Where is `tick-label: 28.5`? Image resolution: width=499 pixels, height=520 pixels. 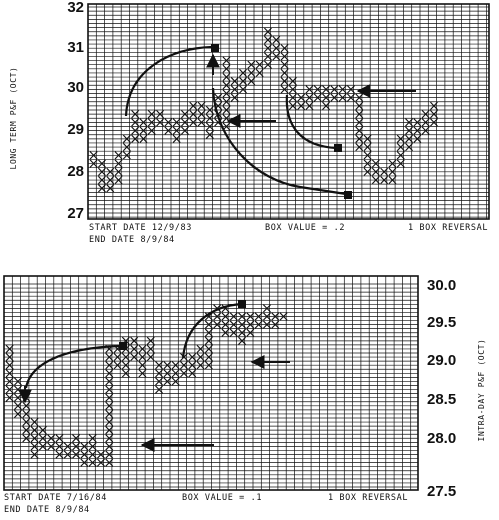
tick-label: 28.5 is located at coordinates (441, 399).